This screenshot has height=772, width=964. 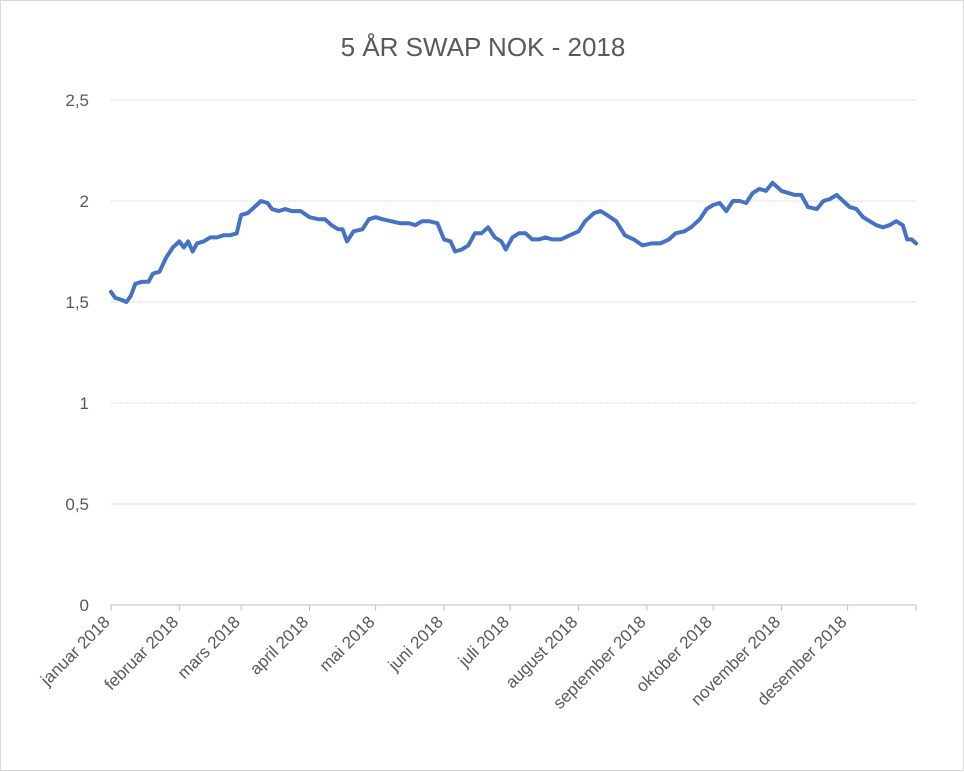 I want to click on y-axis-ticks: 0 0,5 1 1,5 2 2,5, so click(x=77, y=353).